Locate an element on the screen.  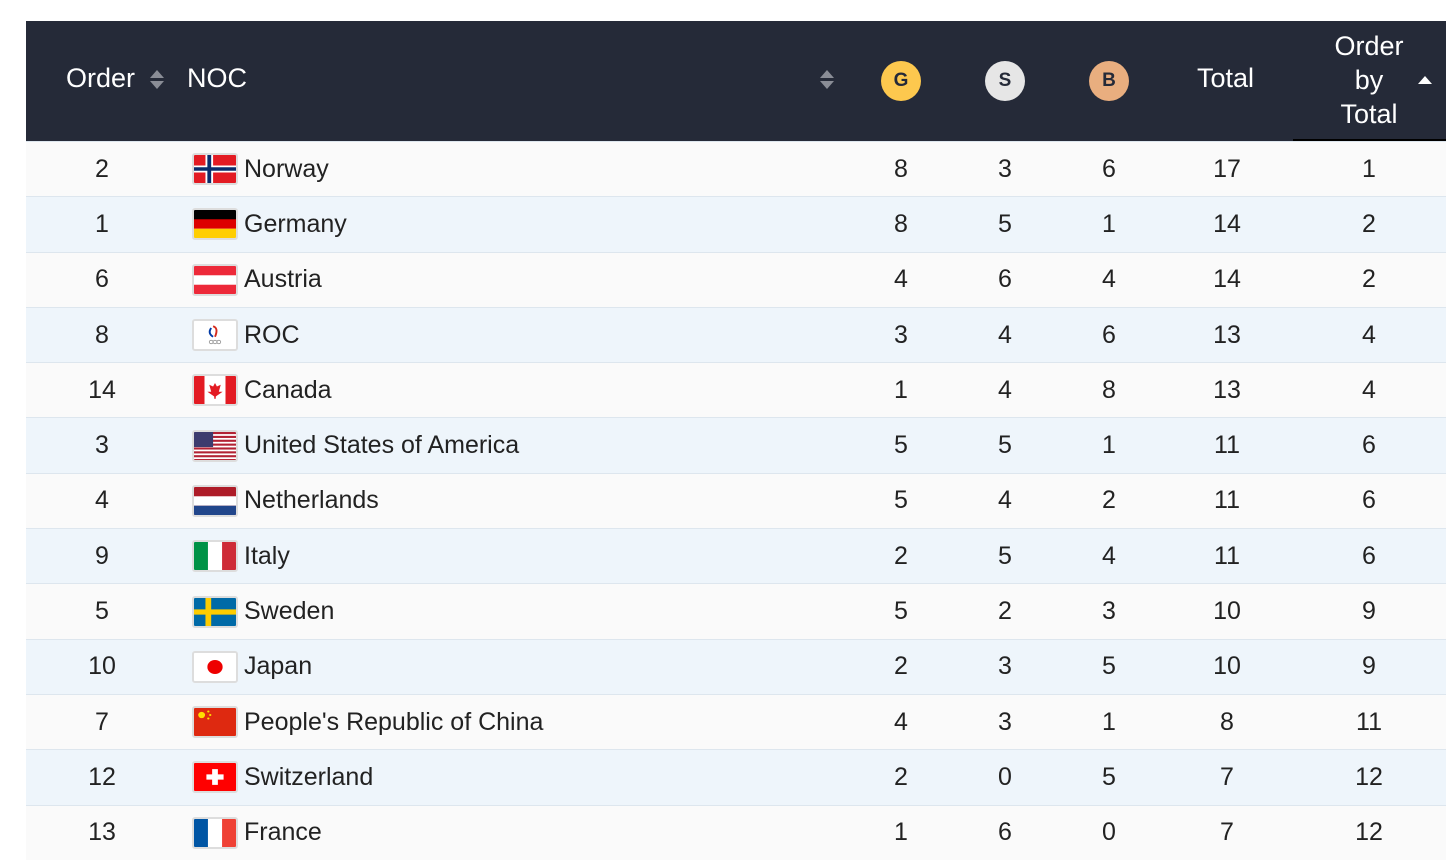
country-name: Austria is located at coordinates (283, 279).